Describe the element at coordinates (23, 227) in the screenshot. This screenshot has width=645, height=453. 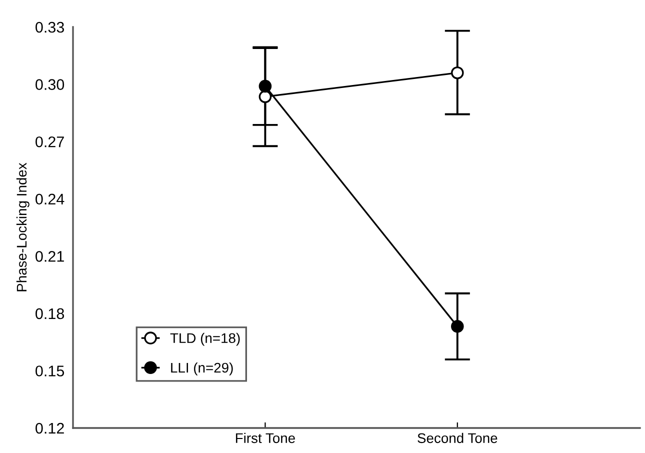
I see `y-axis-title: Phase-Locking Index` at that location.